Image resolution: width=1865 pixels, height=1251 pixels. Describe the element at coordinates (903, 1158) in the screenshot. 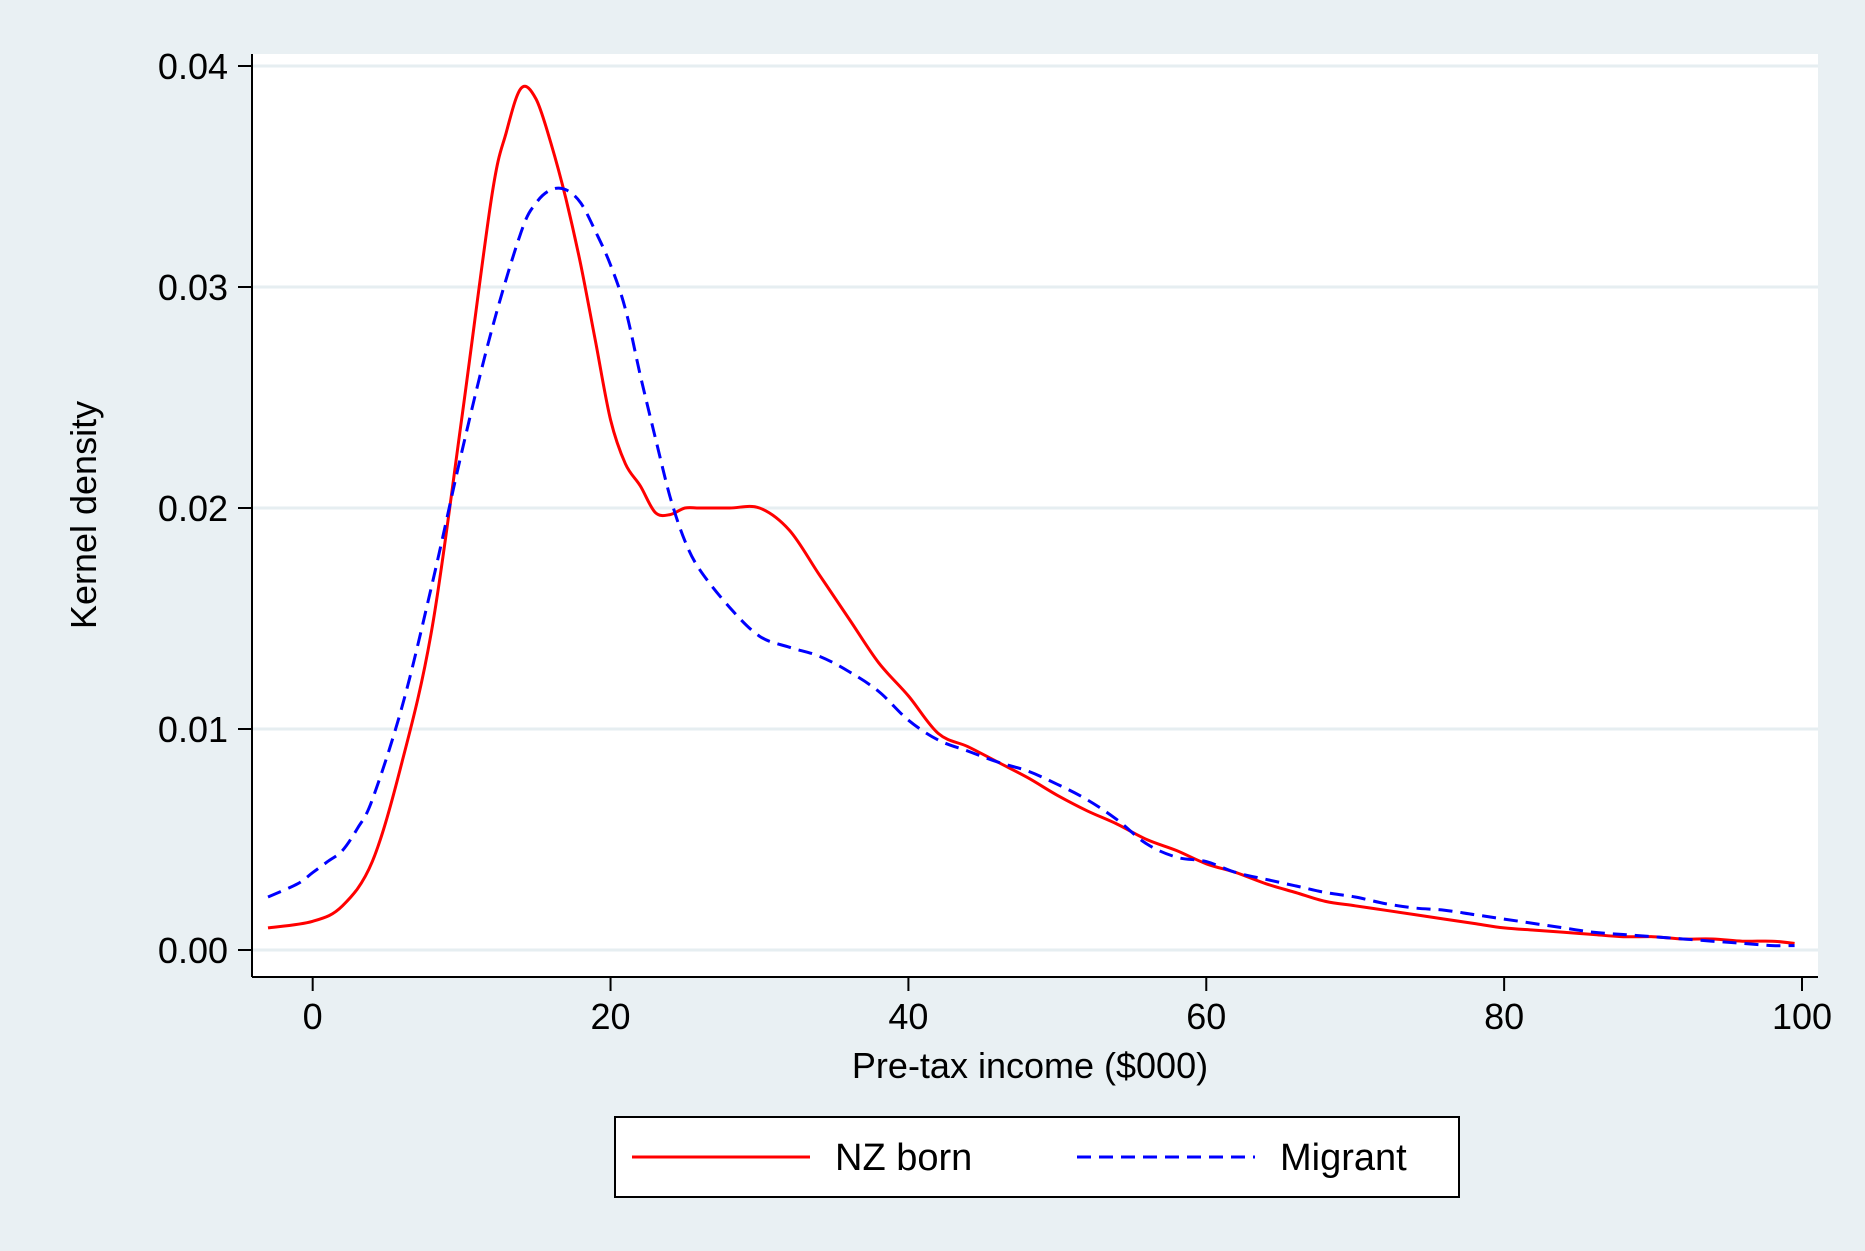

I see `legend-label-nz-born: NZ born` at that location.